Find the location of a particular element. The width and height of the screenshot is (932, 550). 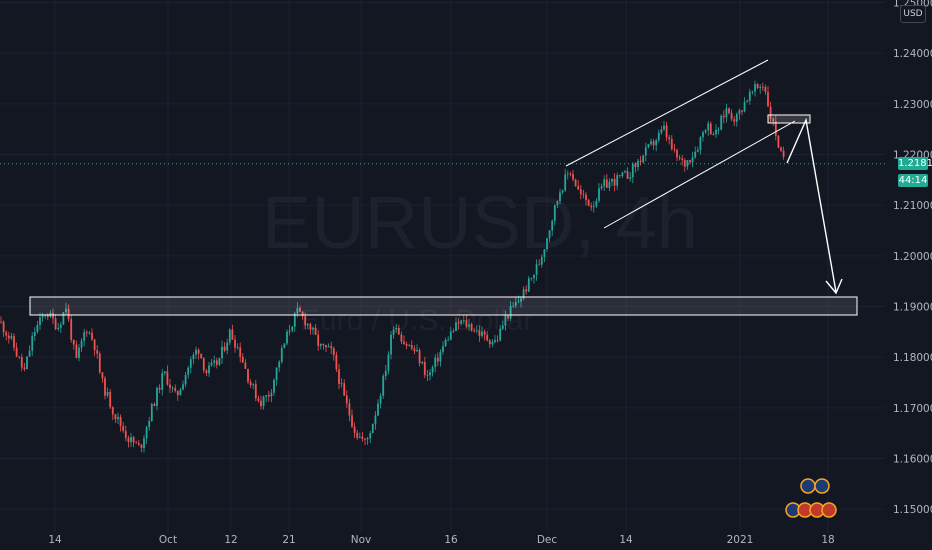

y-tick-label: 1.25000 is located at coordinates (912, 5).